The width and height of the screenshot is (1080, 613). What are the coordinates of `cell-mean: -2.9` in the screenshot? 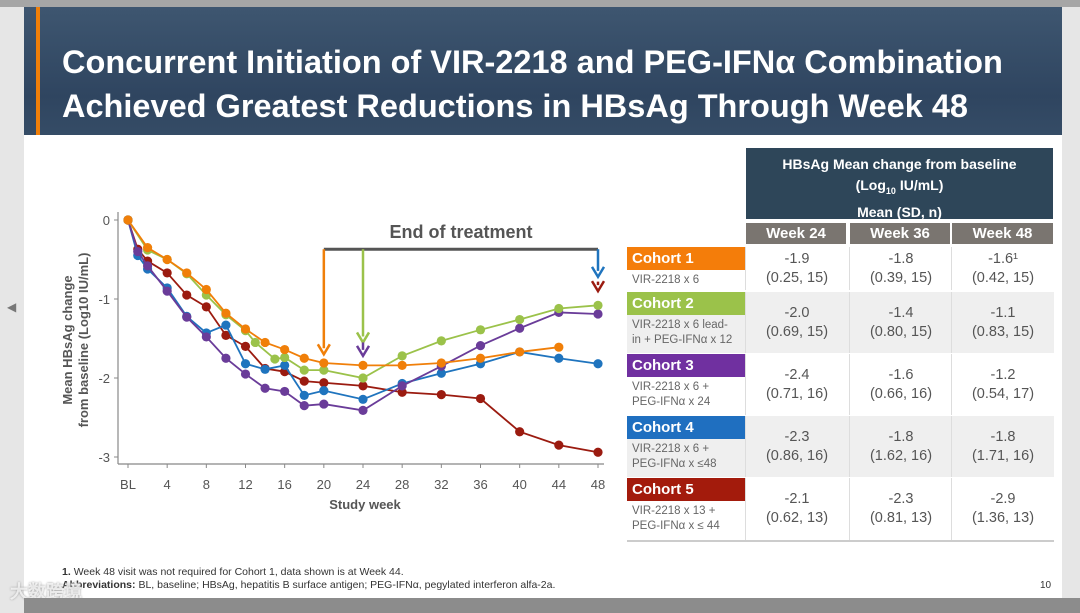 It's located at (1003, 499).